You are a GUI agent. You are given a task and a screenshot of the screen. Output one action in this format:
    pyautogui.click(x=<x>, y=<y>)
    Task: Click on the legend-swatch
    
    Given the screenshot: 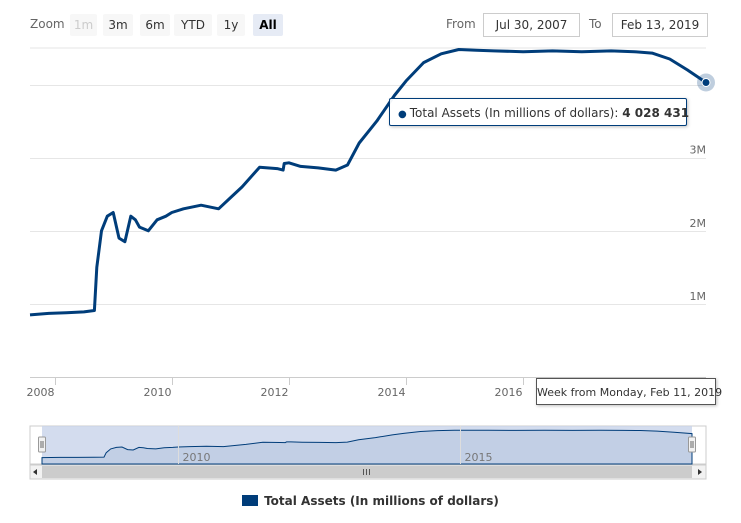 What is the action you would take?
    pyautogui.click(x=250, y=500)
    